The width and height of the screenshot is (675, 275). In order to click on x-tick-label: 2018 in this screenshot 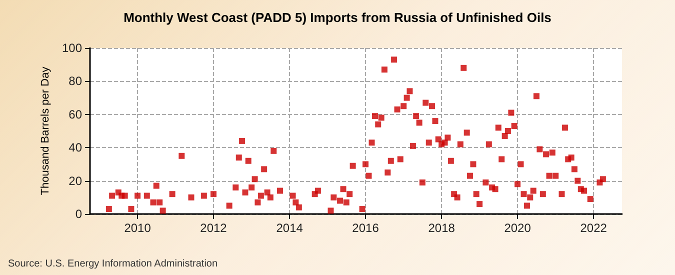, I will do `click(442, 228)`.